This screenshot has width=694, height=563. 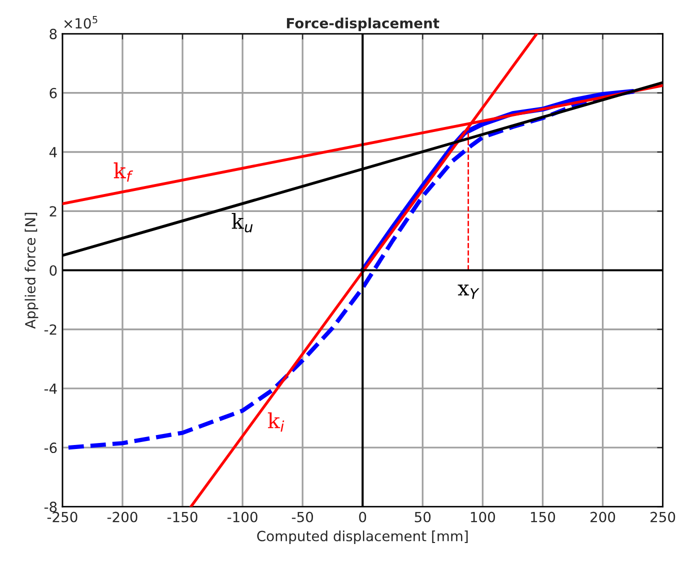 I want to click on x-tick-label: -100, so click(x=242, y=517).